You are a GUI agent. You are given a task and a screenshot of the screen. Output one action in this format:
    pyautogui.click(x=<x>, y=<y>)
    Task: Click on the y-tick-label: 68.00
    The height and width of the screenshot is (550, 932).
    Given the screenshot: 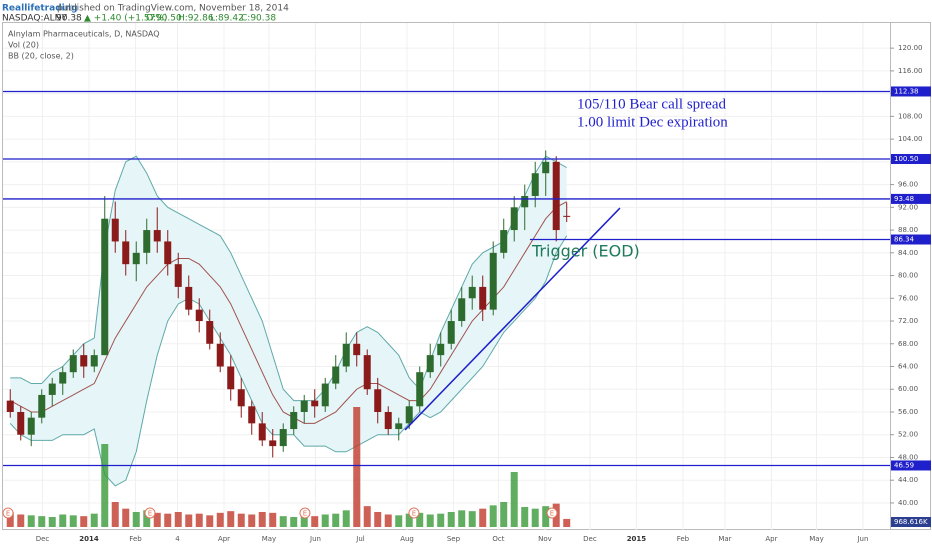 What is the action you would take?
    pyautogui.click(x=908, y=344)
    